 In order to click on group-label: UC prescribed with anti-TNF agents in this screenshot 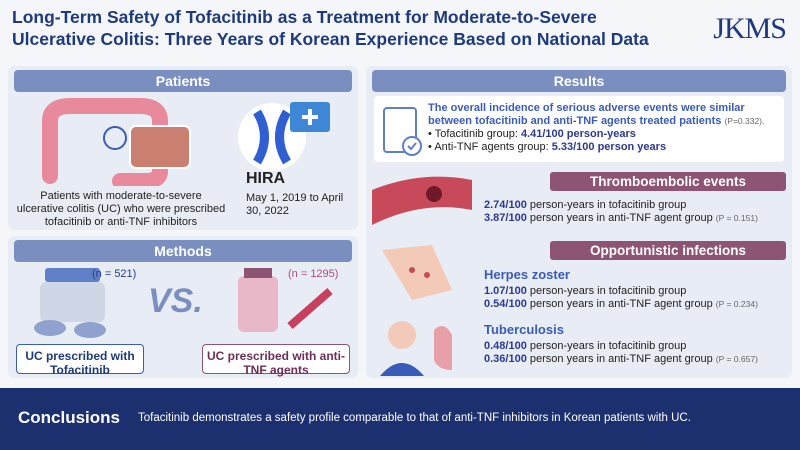, I will do `click(276, 360)`.